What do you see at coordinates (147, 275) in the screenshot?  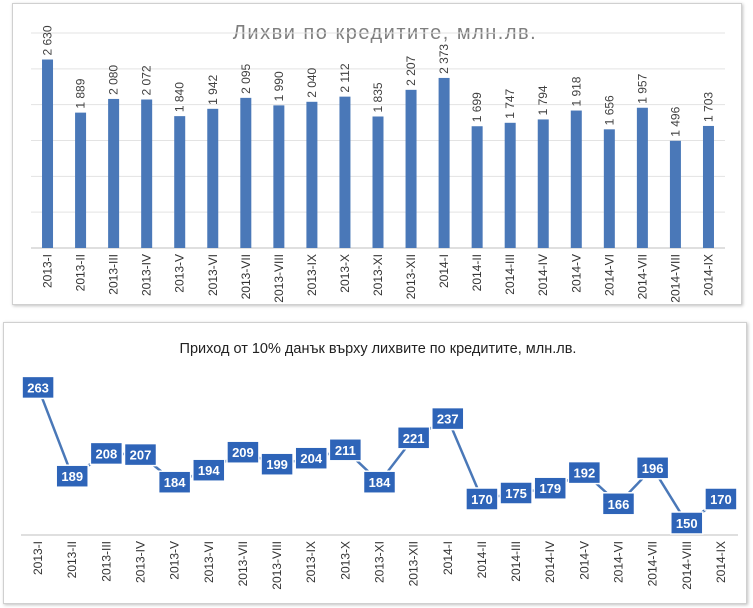 I see `x-tick-label: 2013-IV` at bounding box center [147, 275].